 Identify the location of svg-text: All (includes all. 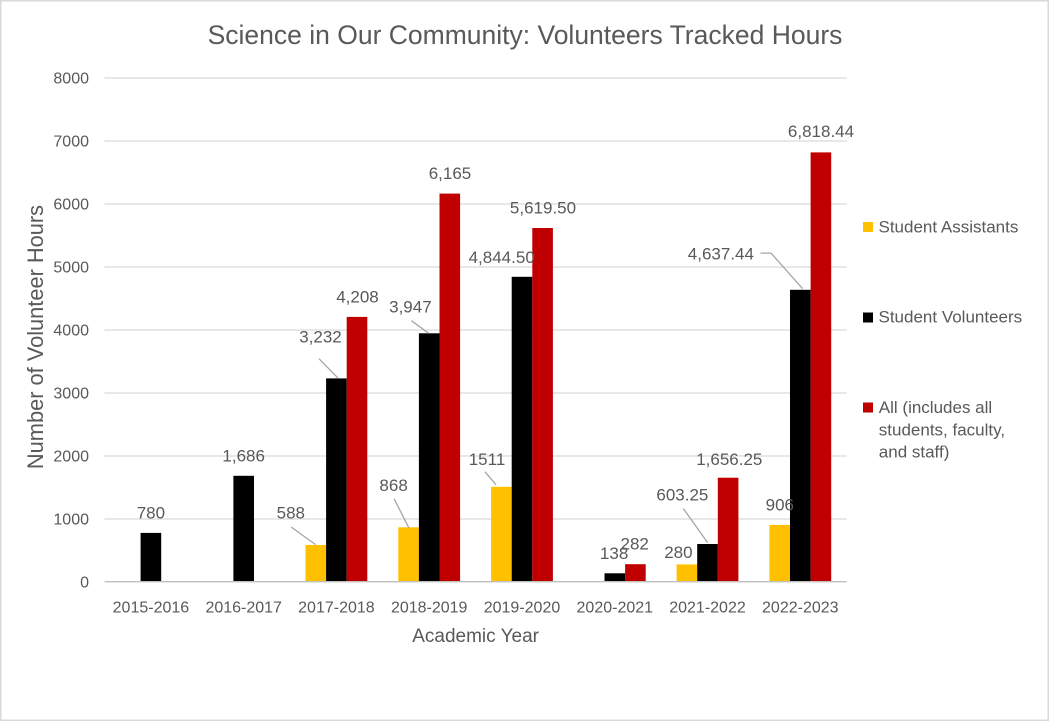
(935, 407).